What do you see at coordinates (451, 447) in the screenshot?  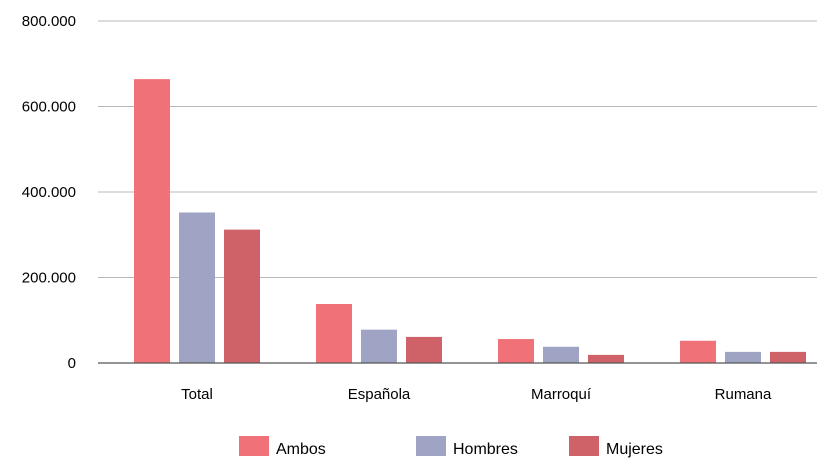 I see `legend: Ambos Hombres Mujeres` at bounding box center [451, 447].